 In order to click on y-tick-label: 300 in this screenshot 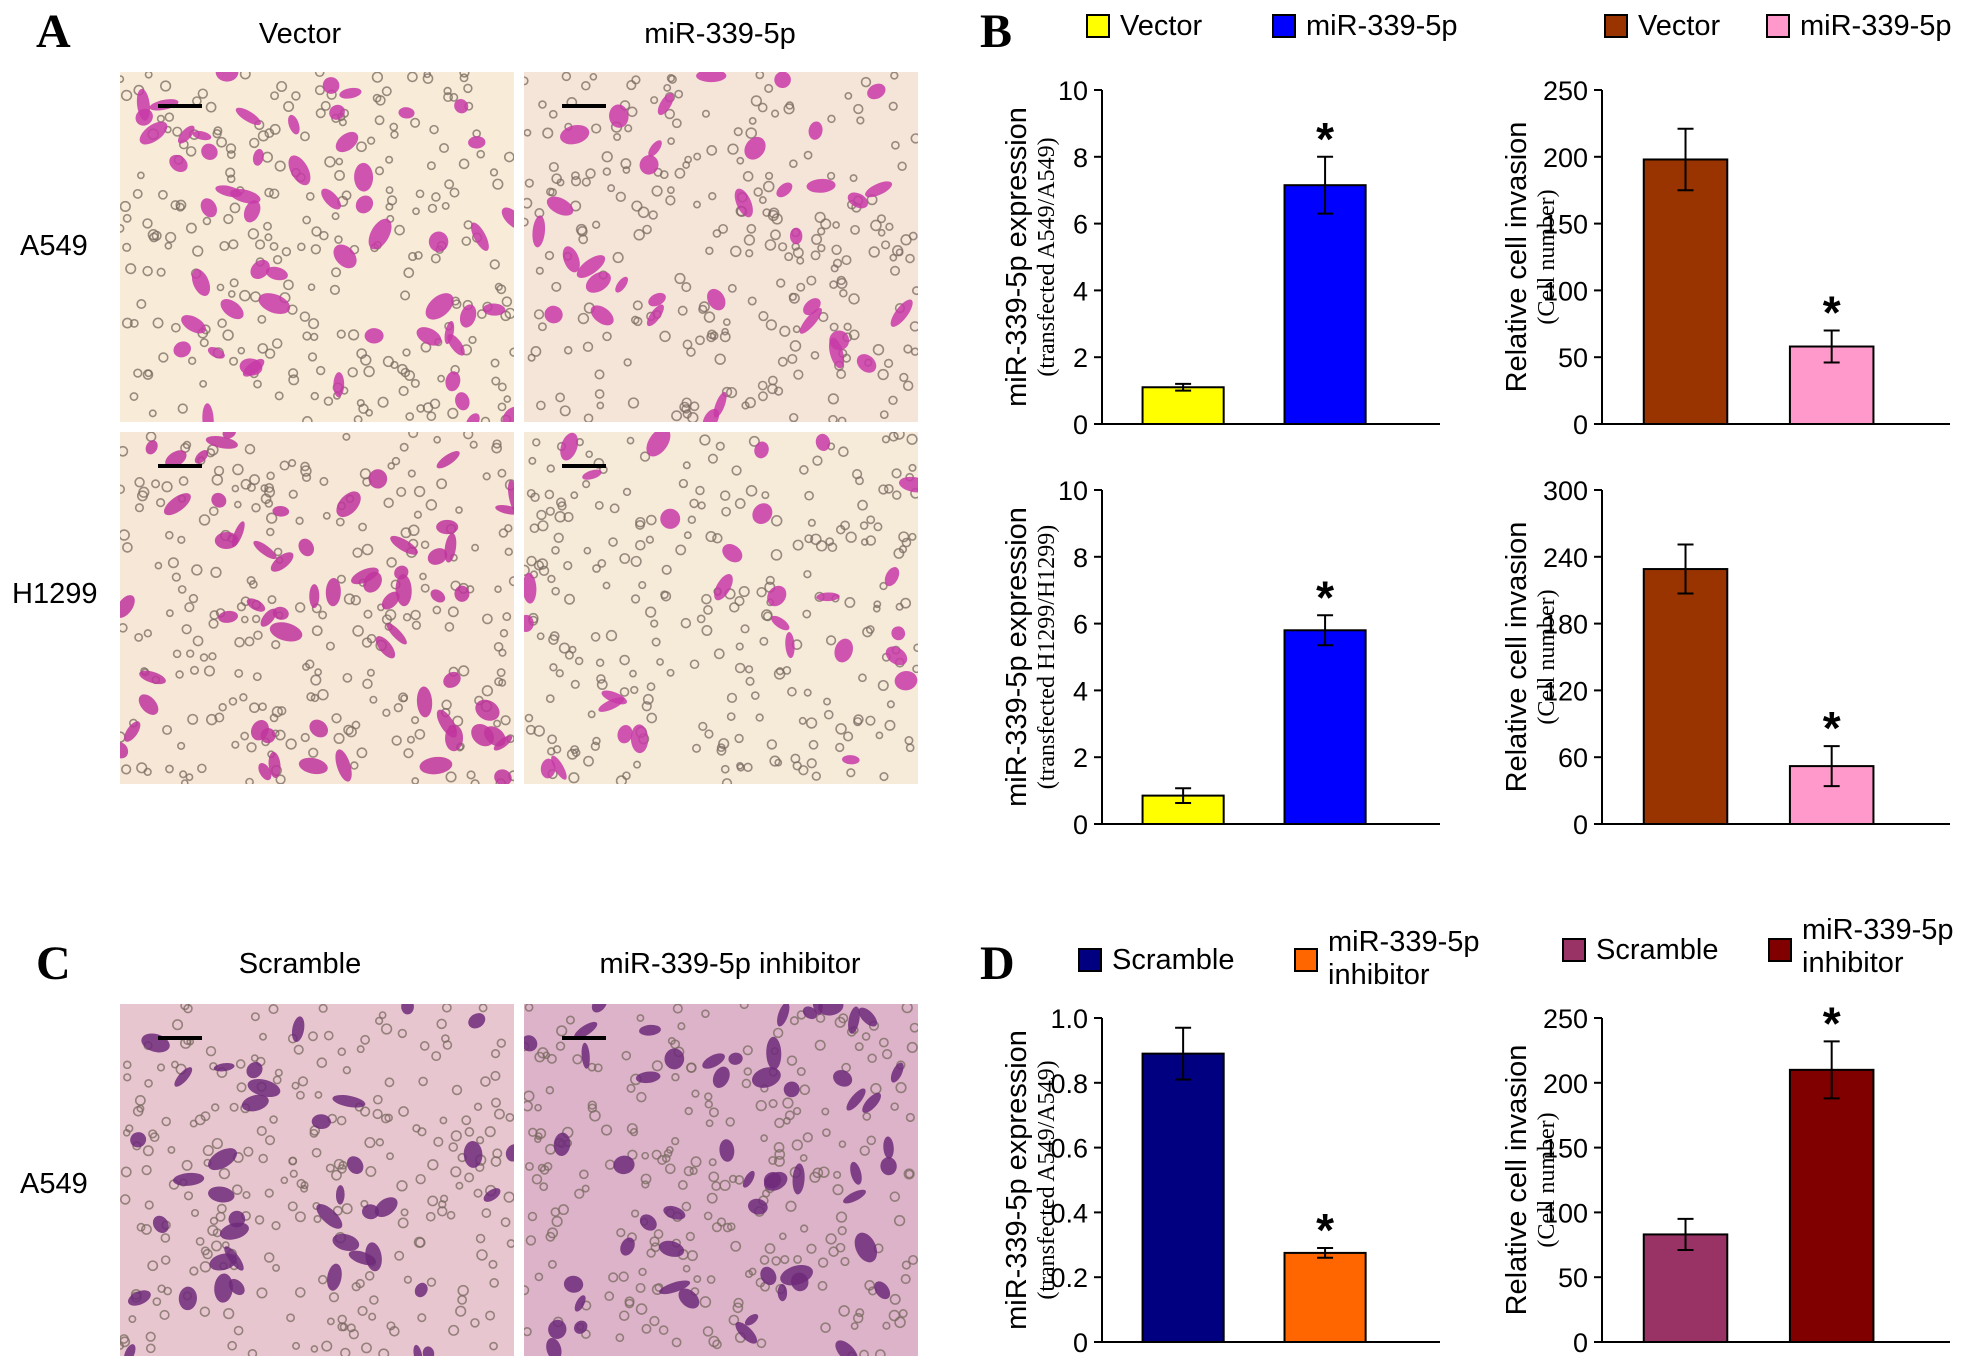, I will do `click(1565, 491)`.